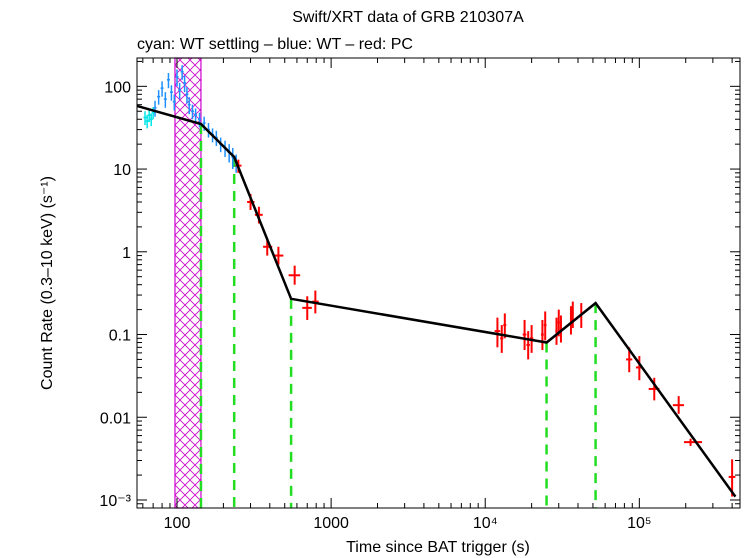 This screenshot has width=746, height=558. Describe the element at coordinates (122, 170) in the screenshot. I see `y-tick-label: 10` at that location.